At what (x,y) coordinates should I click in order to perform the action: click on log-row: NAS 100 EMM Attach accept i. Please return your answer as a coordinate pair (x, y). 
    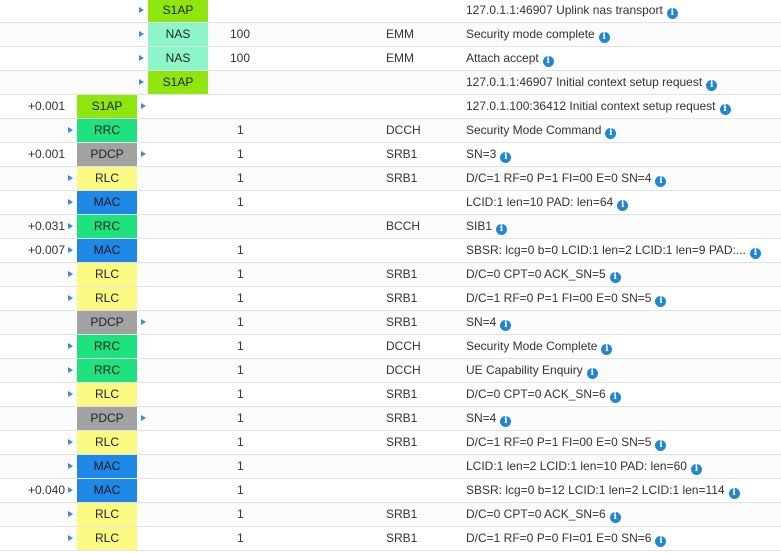
    Looking at the image, I should click on (390, 59).